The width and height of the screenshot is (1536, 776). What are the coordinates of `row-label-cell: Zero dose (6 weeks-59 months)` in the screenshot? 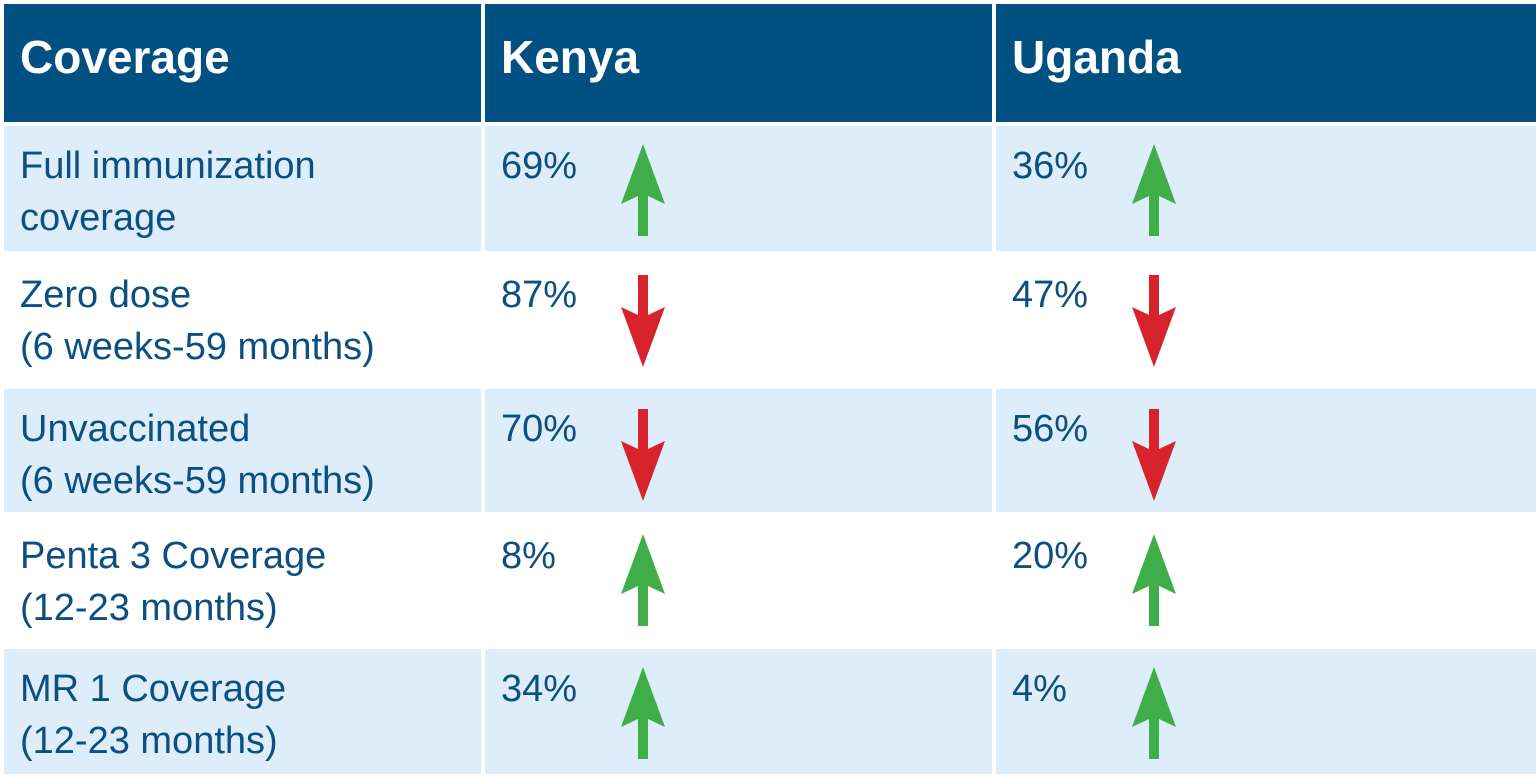 It's located at (242, 320).